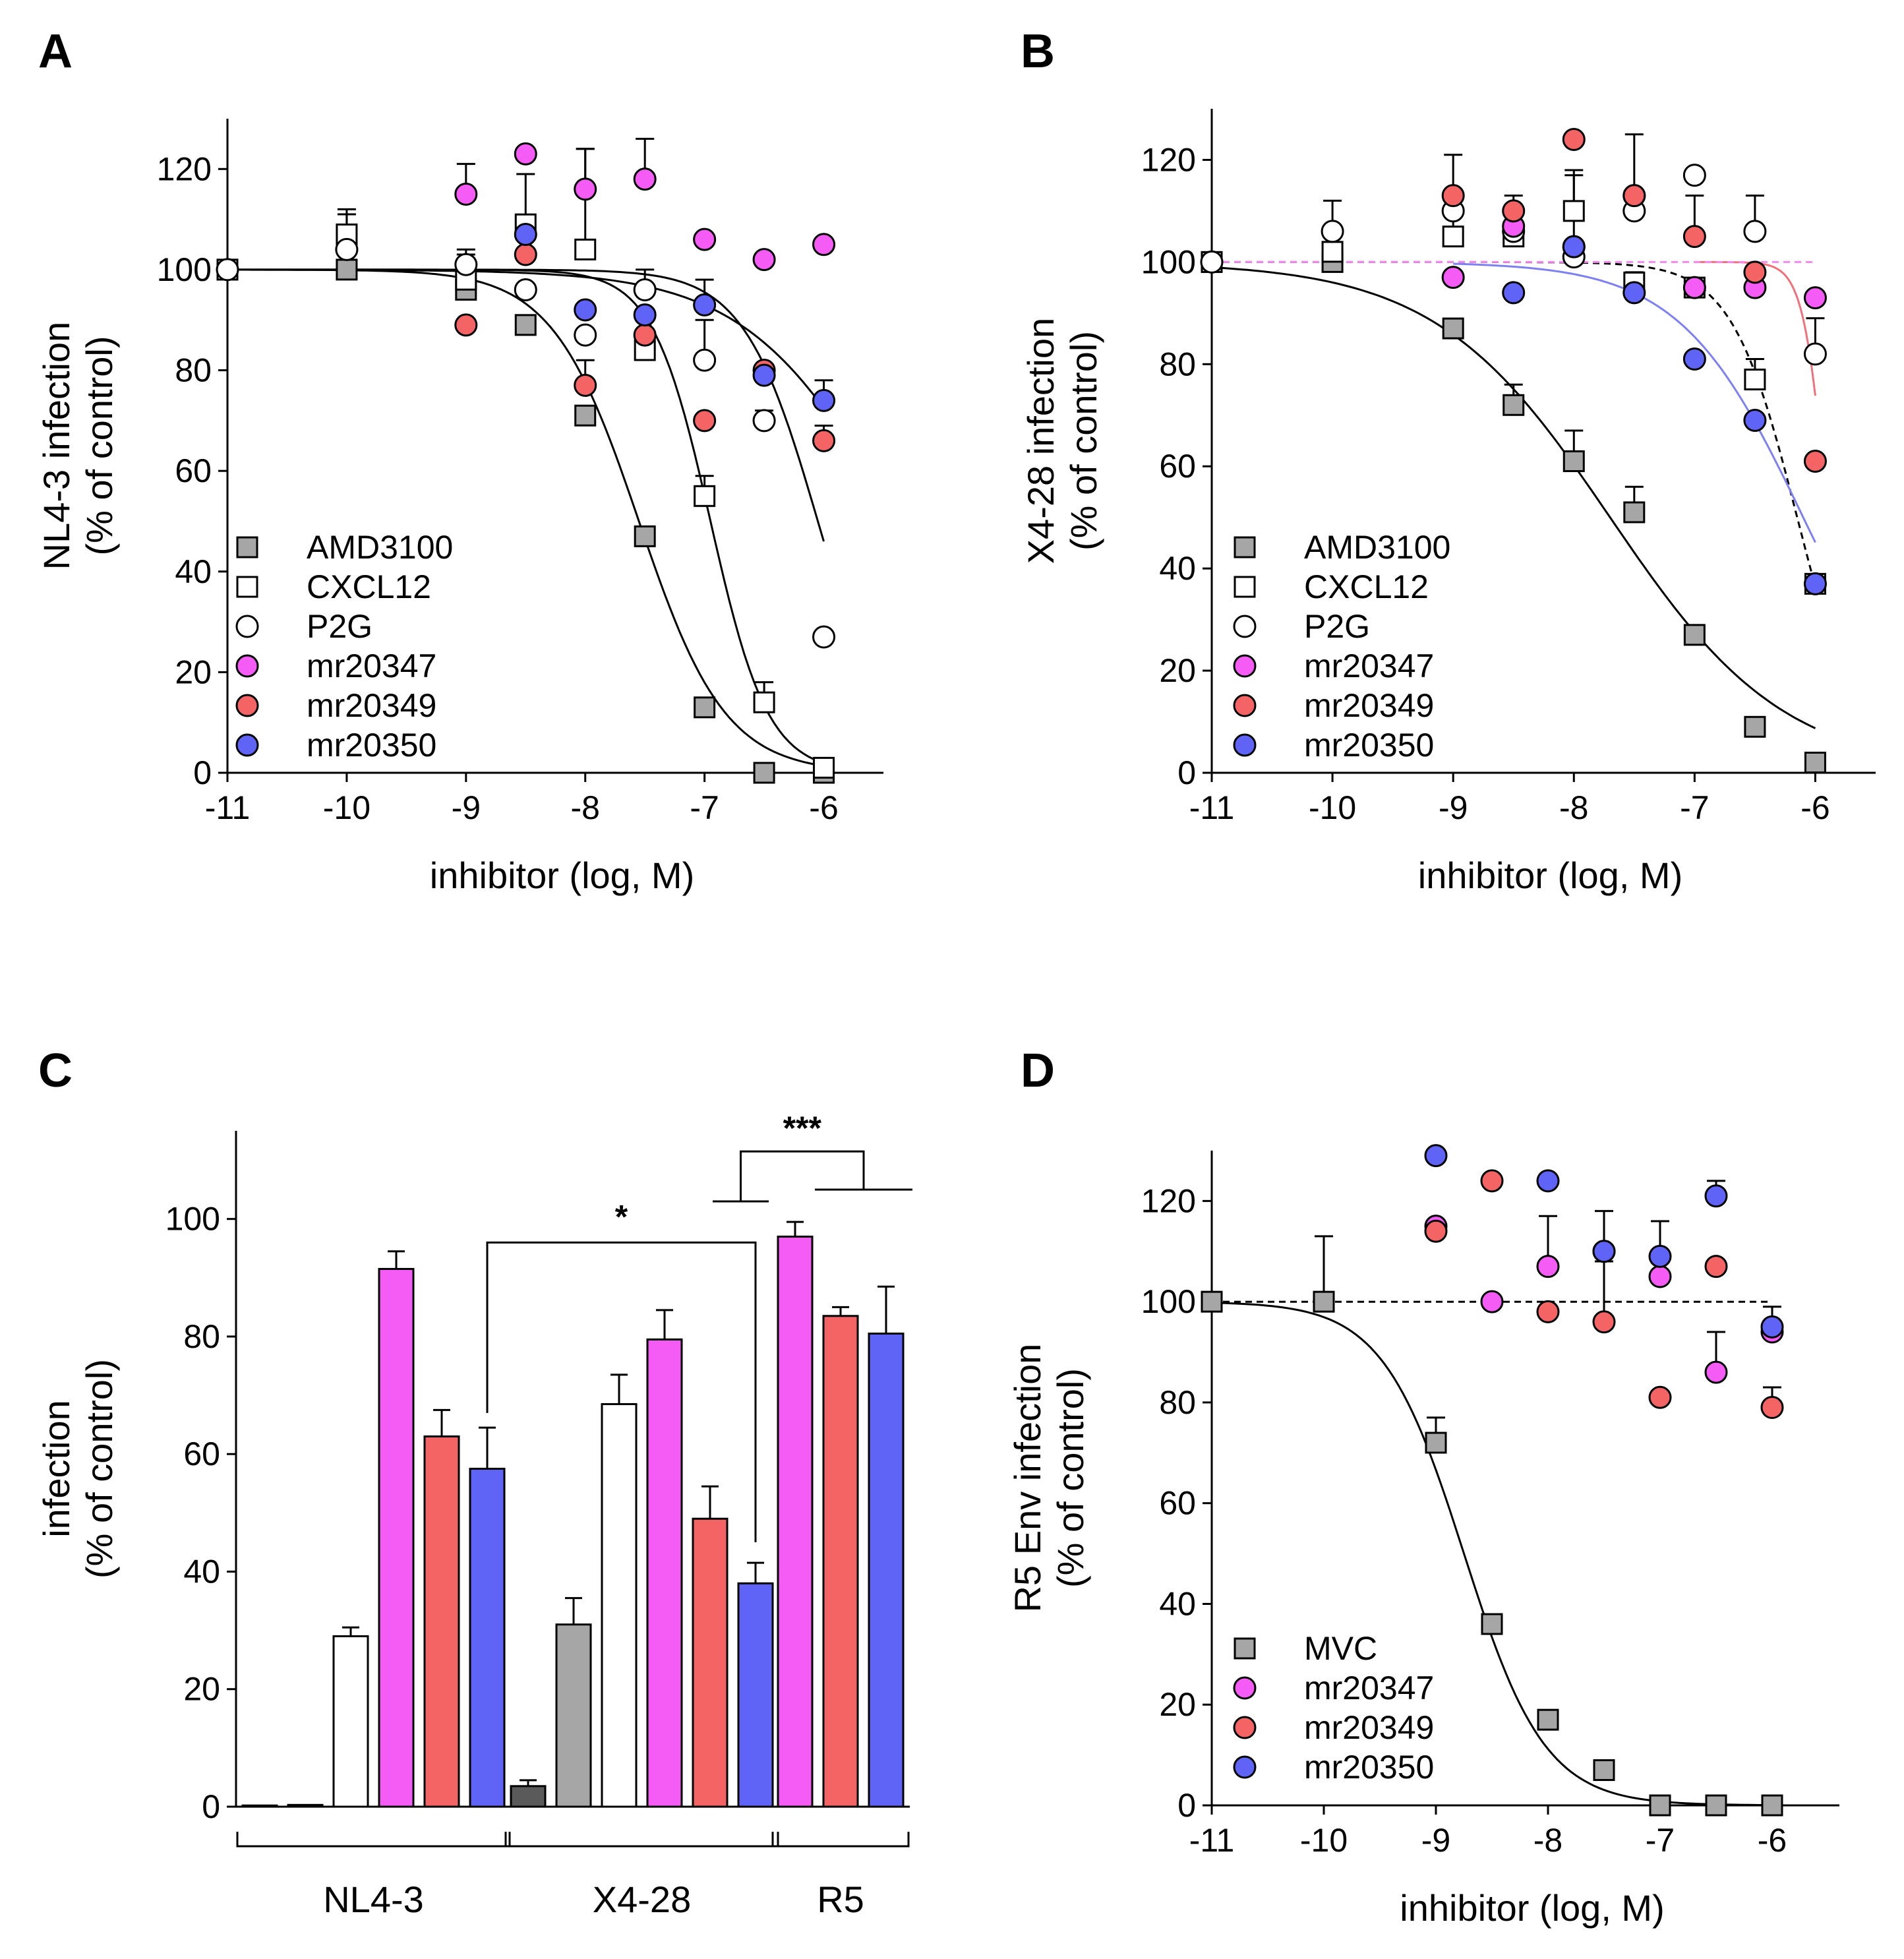  What do you see at coordinates (802, 1175) in the screenshot?
I see `significance-bracket` at bounding box center [802, 1175].